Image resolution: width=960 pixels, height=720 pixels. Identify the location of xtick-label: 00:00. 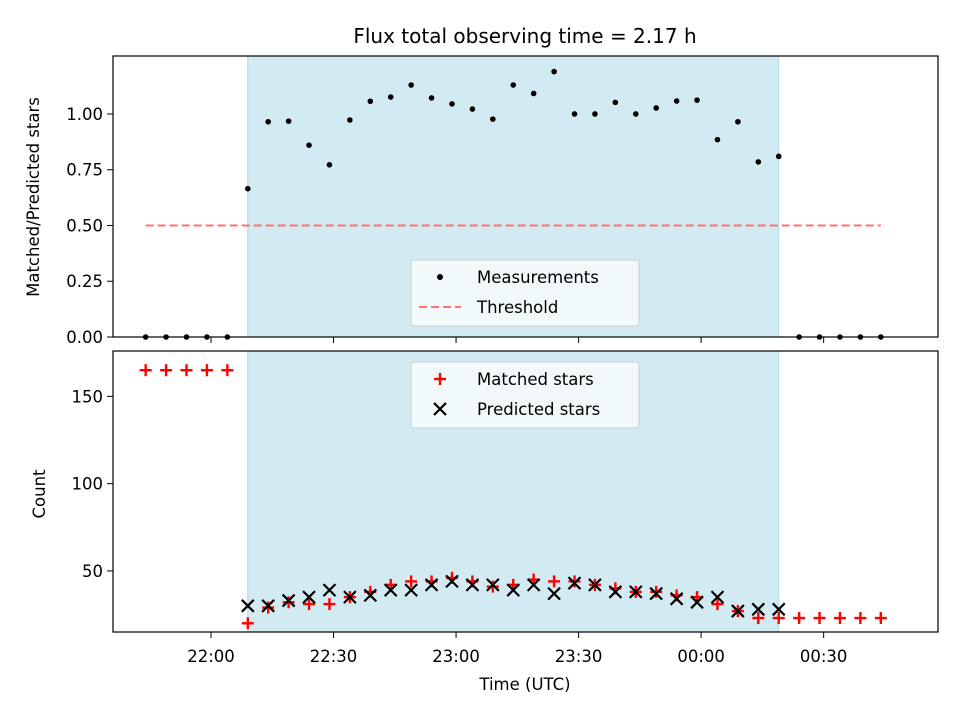
(701, 656).